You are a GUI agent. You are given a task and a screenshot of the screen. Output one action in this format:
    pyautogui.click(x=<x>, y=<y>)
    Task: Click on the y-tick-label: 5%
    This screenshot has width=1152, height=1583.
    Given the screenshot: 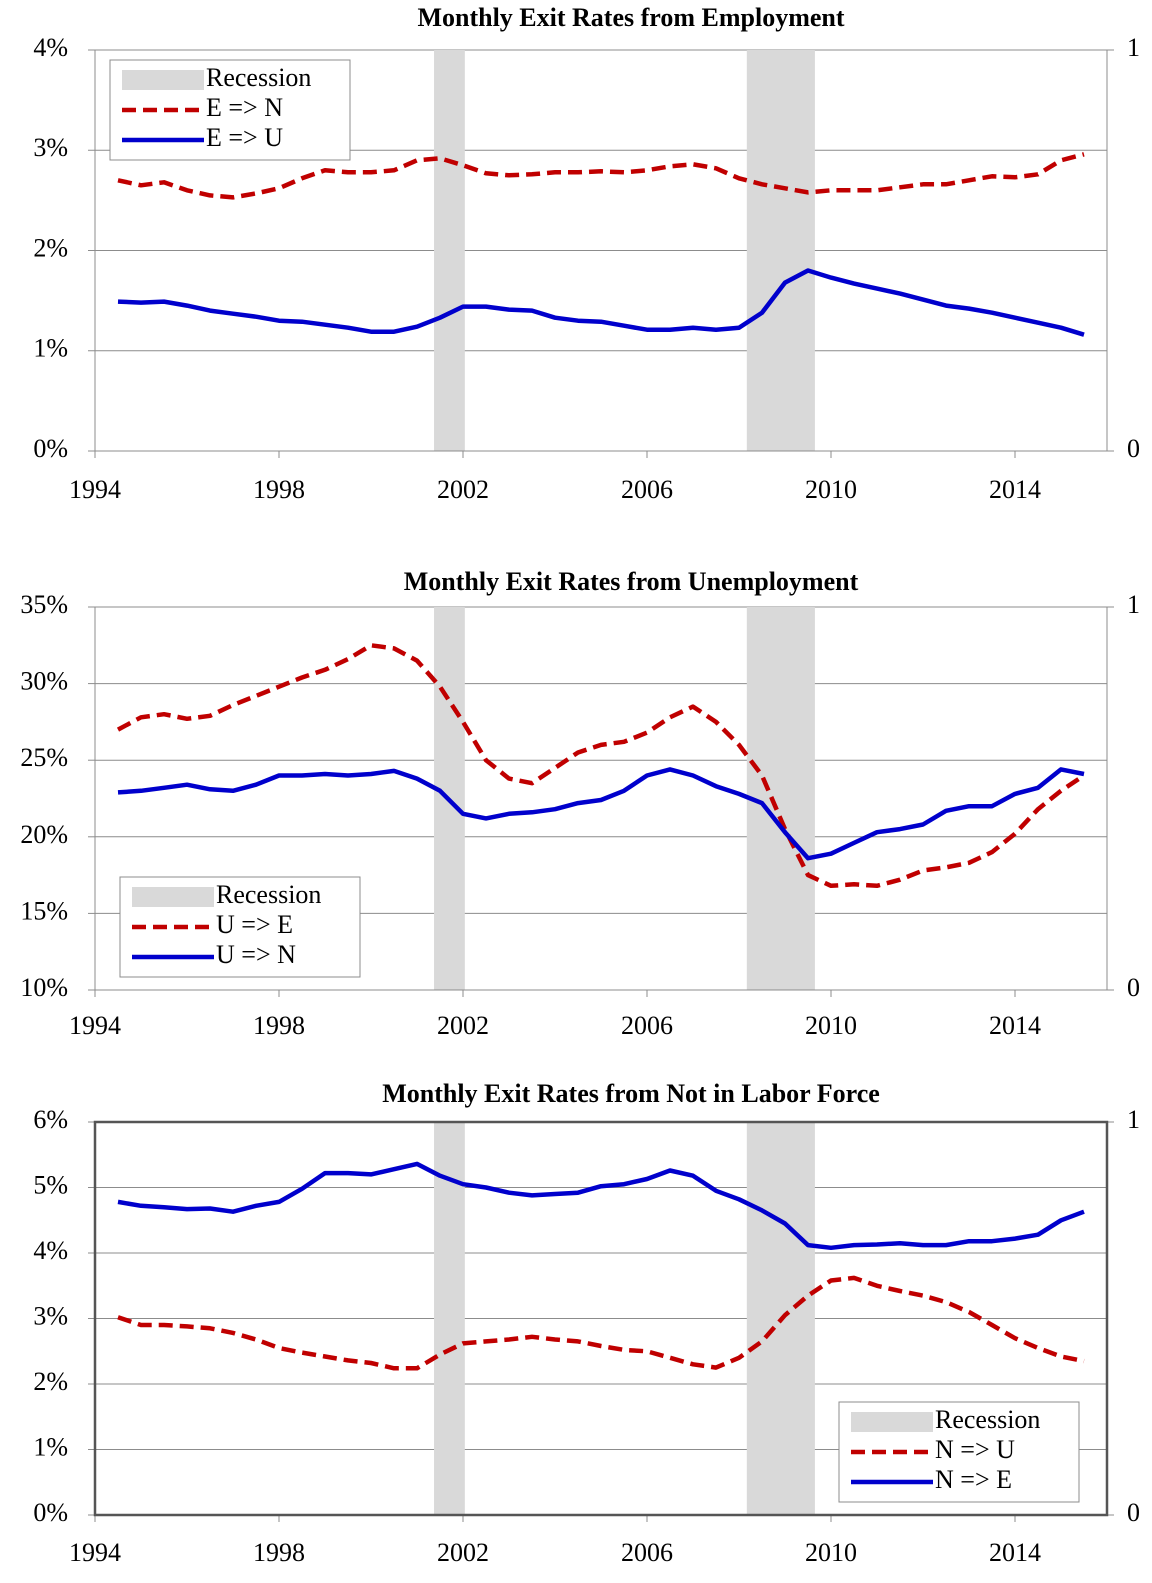 What is the action you would take?
    pyautogui.click(x=50, y=1184)
    